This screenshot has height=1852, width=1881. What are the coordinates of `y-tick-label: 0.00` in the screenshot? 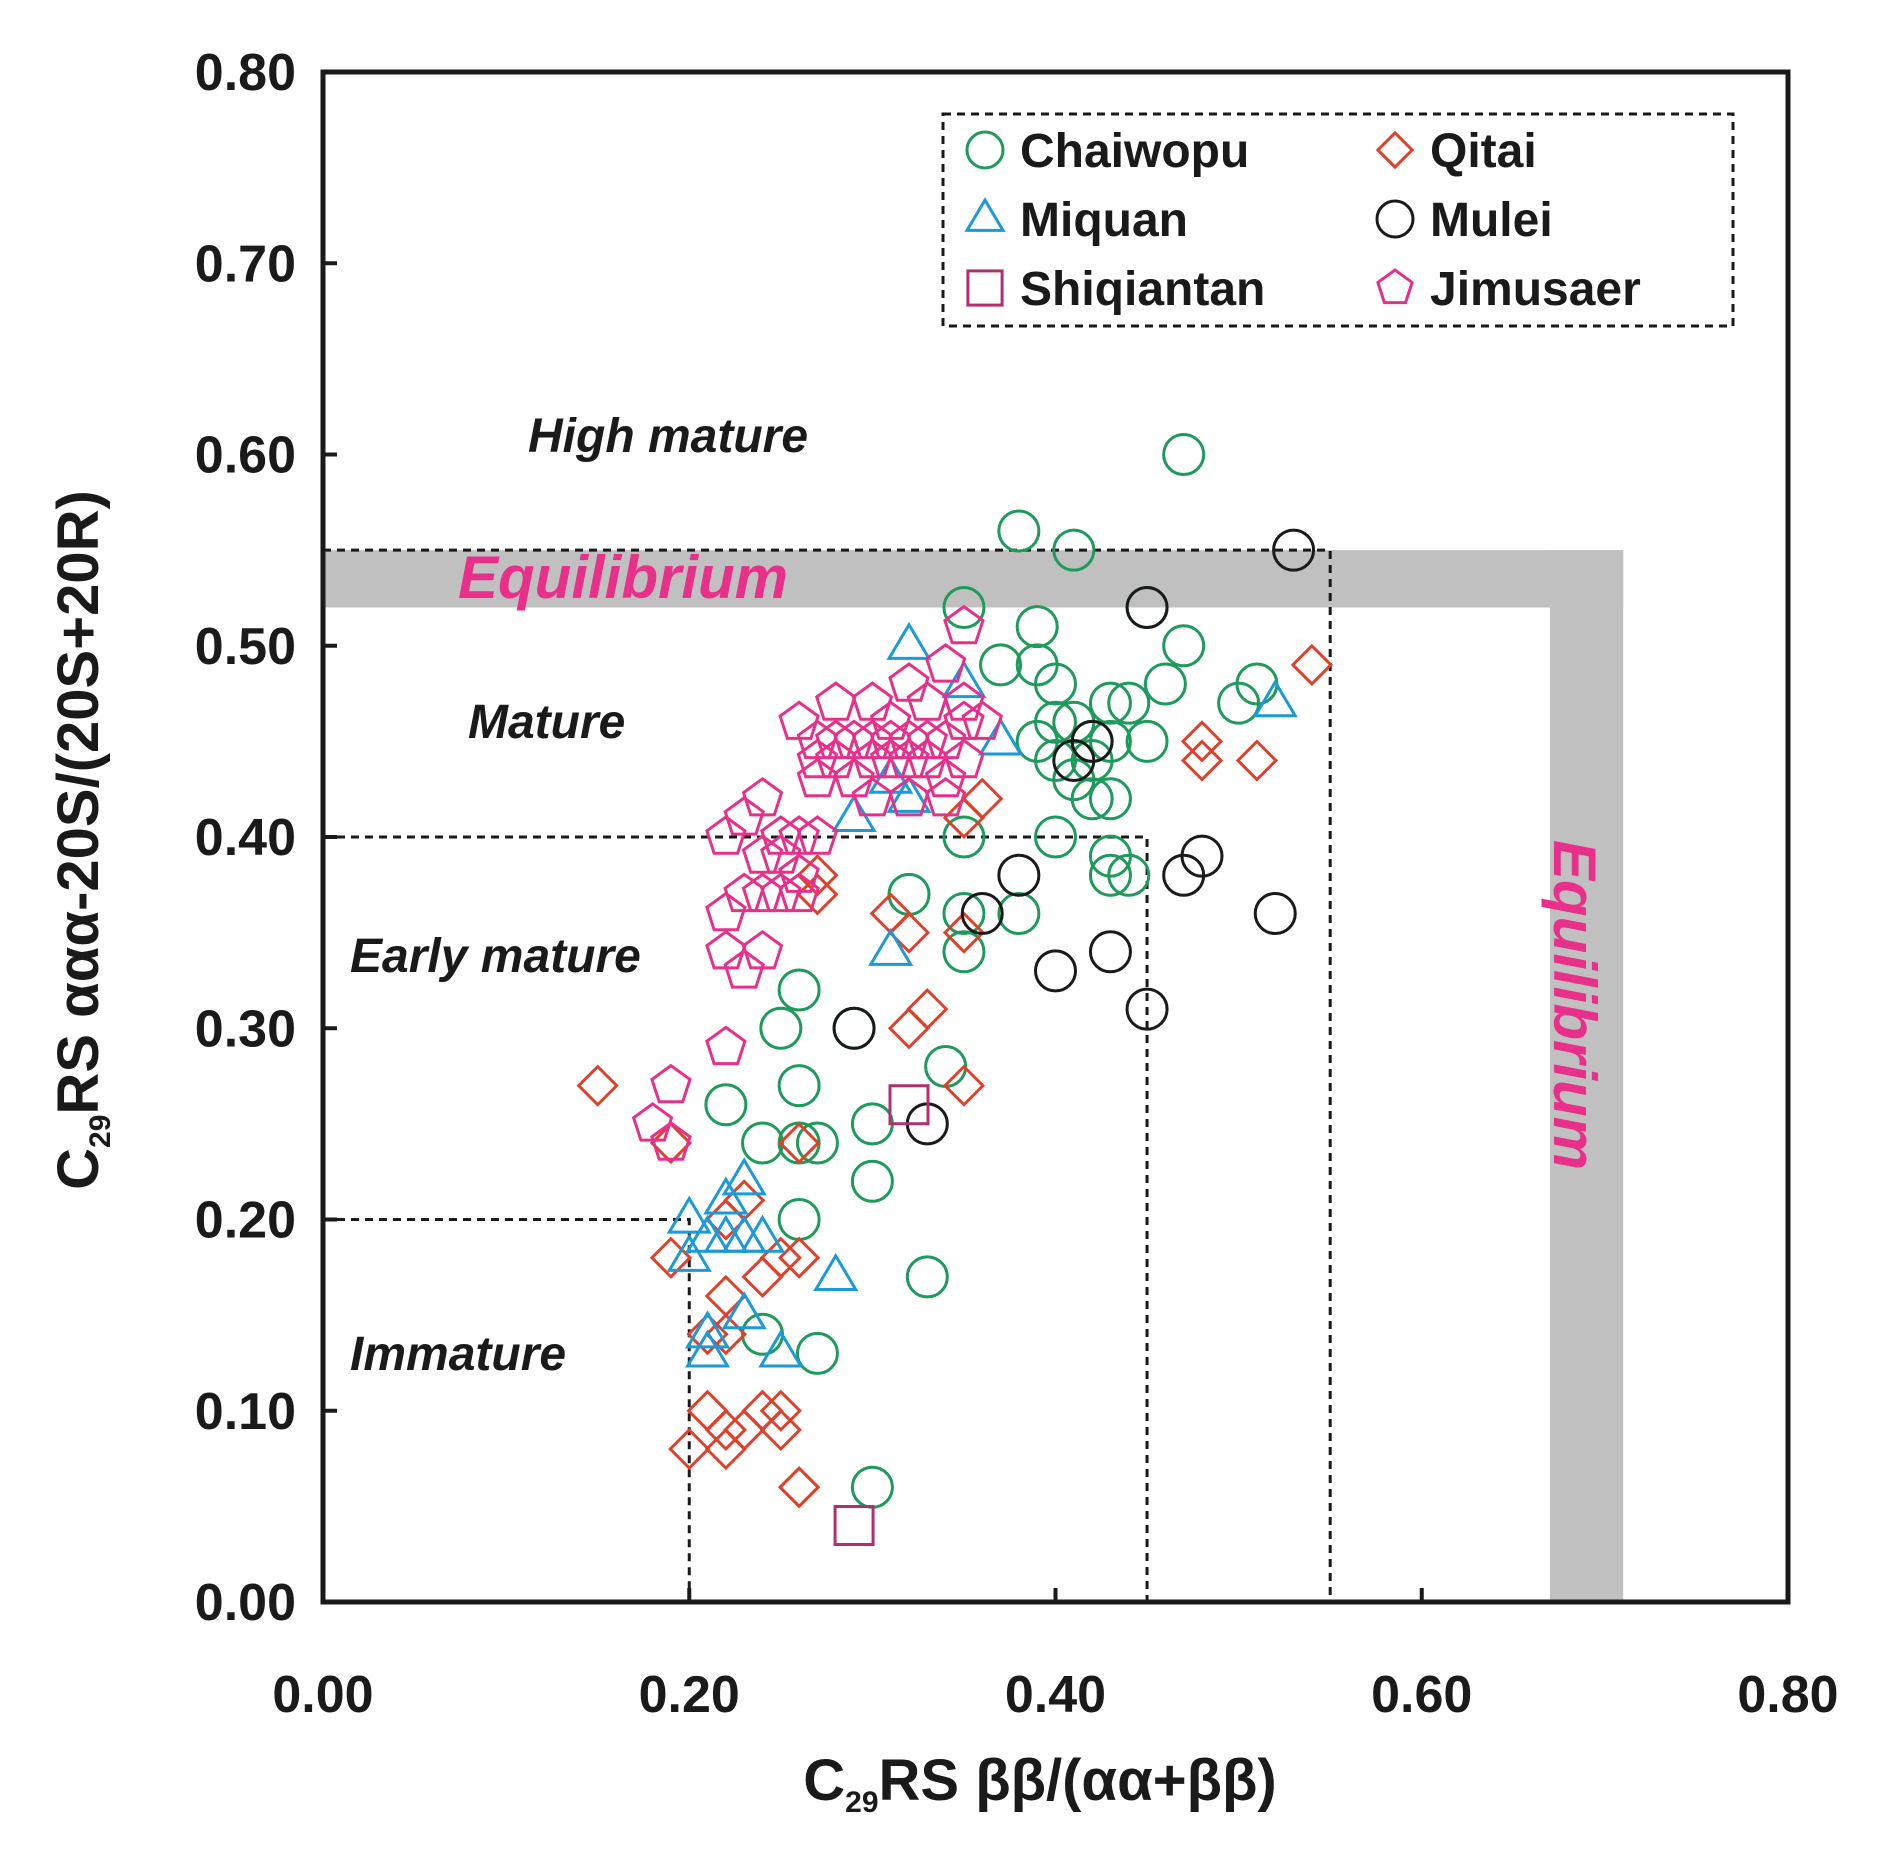 It's located at (245, 1603).